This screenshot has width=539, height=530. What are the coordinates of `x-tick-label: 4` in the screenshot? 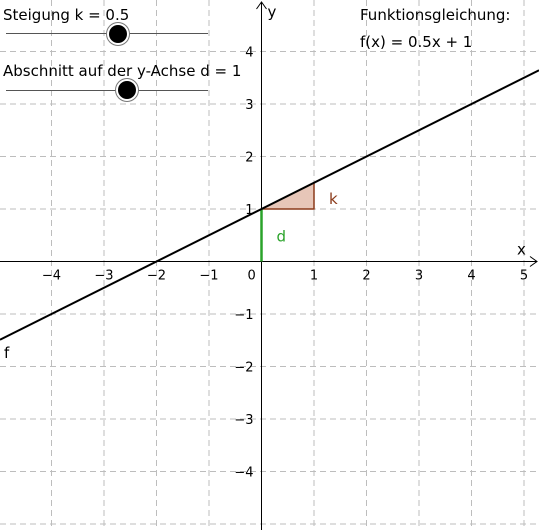 It's located at (471, 276).